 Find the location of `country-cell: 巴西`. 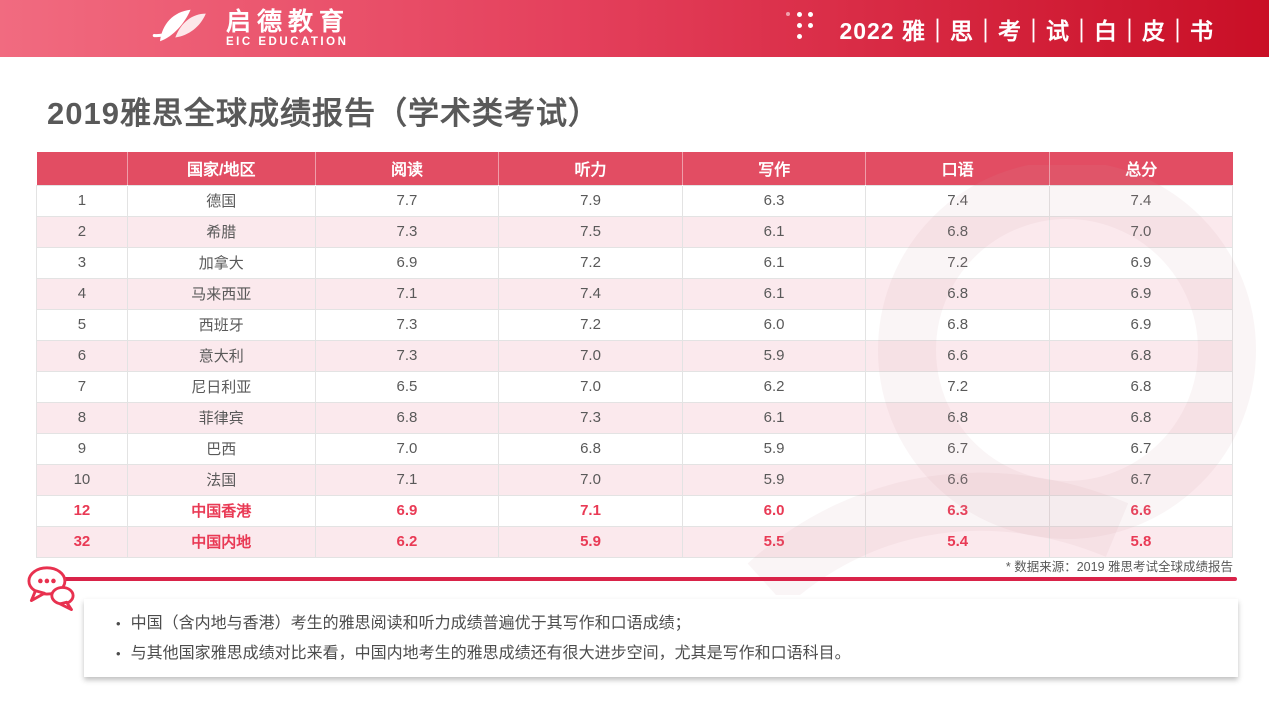

country-cell: 巴西 is located at coordinates (221, 448).